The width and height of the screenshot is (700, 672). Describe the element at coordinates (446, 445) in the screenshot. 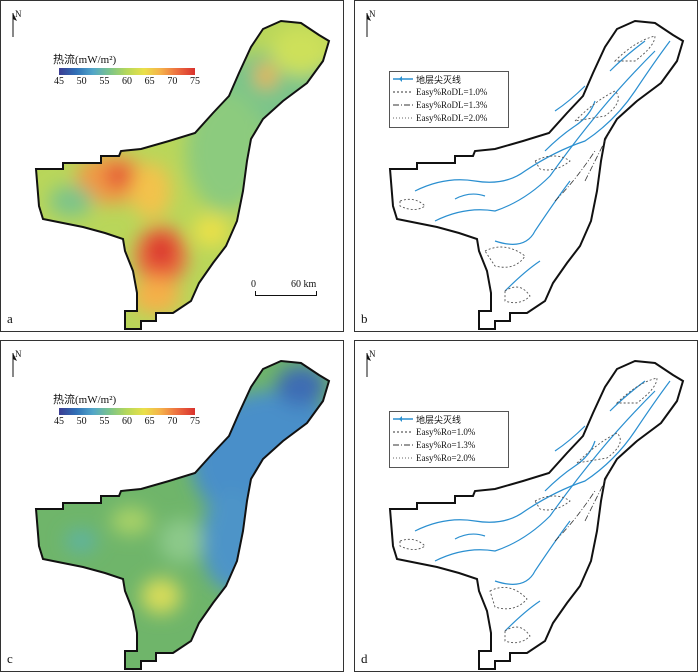

I see `legend-label: Easy%Ro=1.3%` at that location.